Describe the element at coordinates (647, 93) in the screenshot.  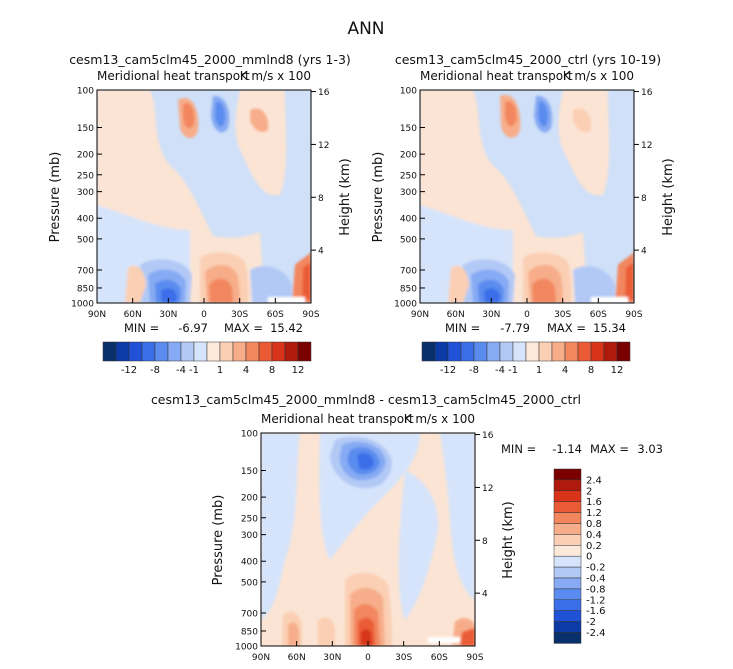
I see `height-tick-label: 16` at that location.